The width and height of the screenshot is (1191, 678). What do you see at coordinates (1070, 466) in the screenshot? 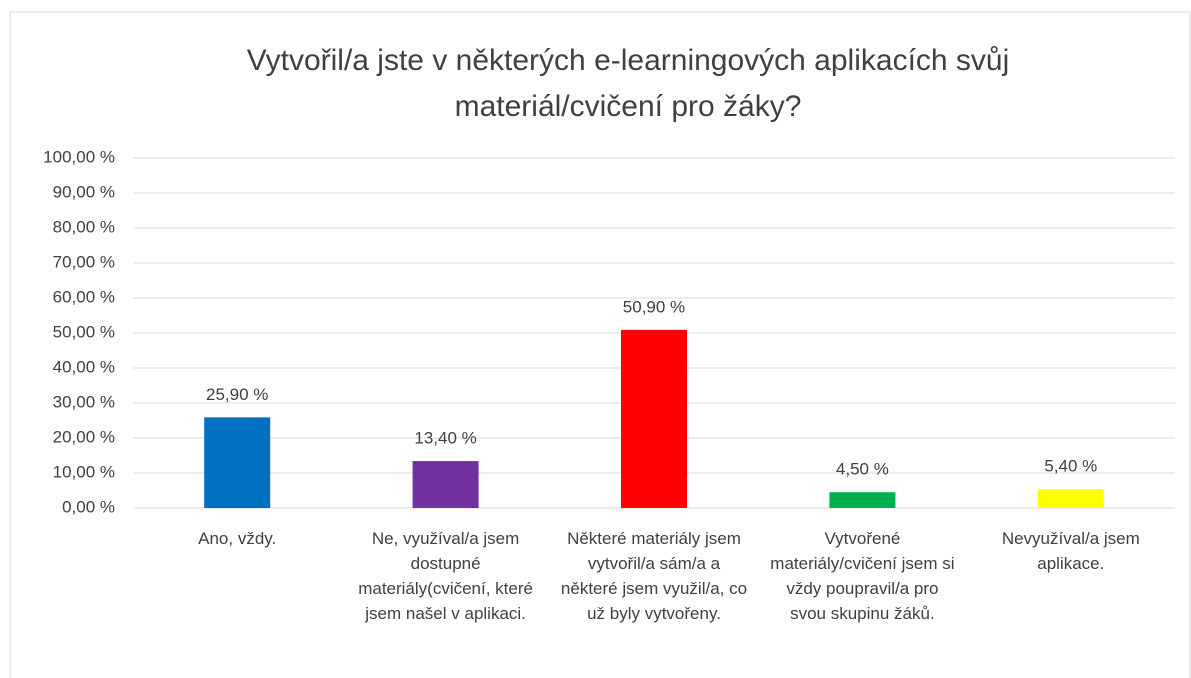
I see `value-label: 5,40 %` at bounding box center [1070, 466].